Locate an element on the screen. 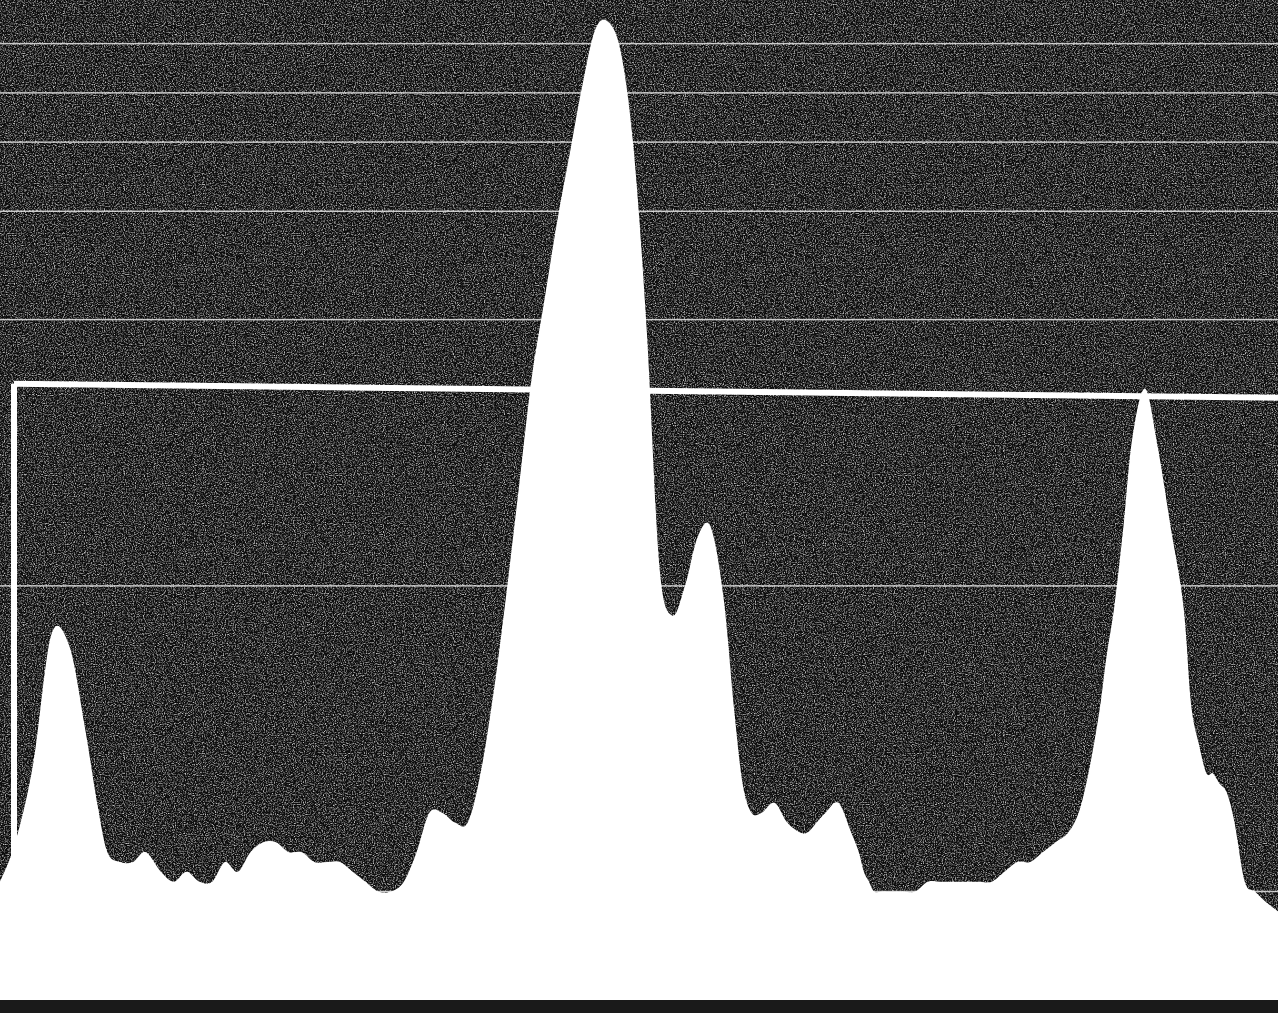 The width and height of the screenshot is (1278, 1013). baseline is located at coordinates (639, 1006).